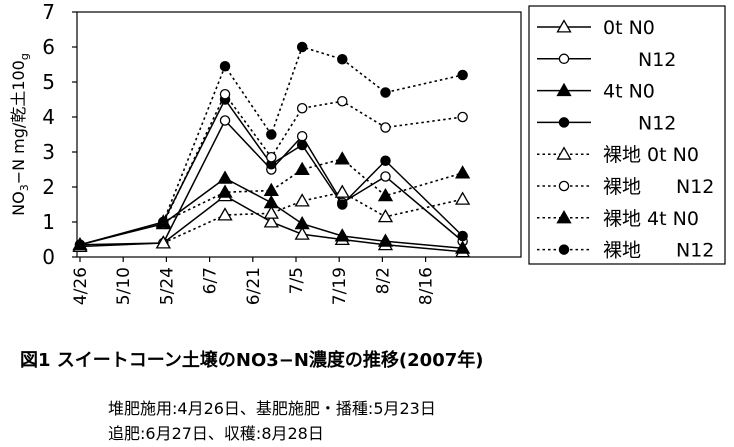  I want to click on y-tick-label: 7, so click(48, 12).